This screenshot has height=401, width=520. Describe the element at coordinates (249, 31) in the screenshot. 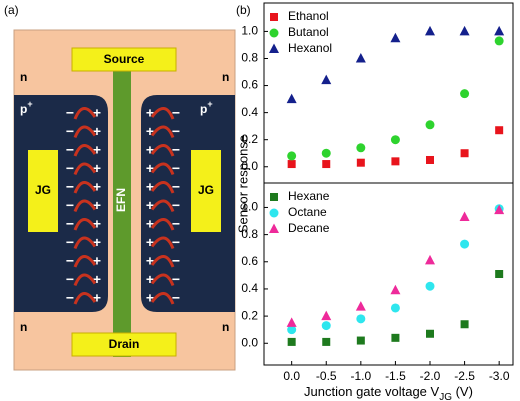

I see `y-tick-label: 1.0` at that location.